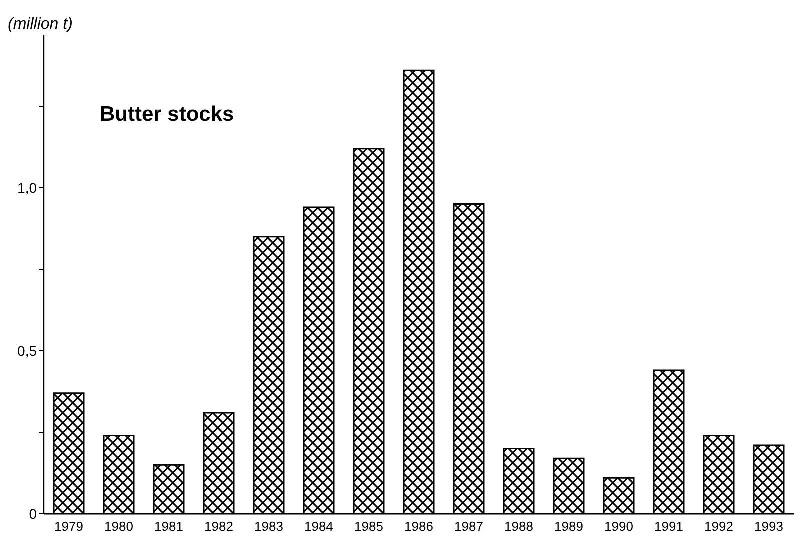  I want to click on y-tick-label: 1,0, so click(28, 188).